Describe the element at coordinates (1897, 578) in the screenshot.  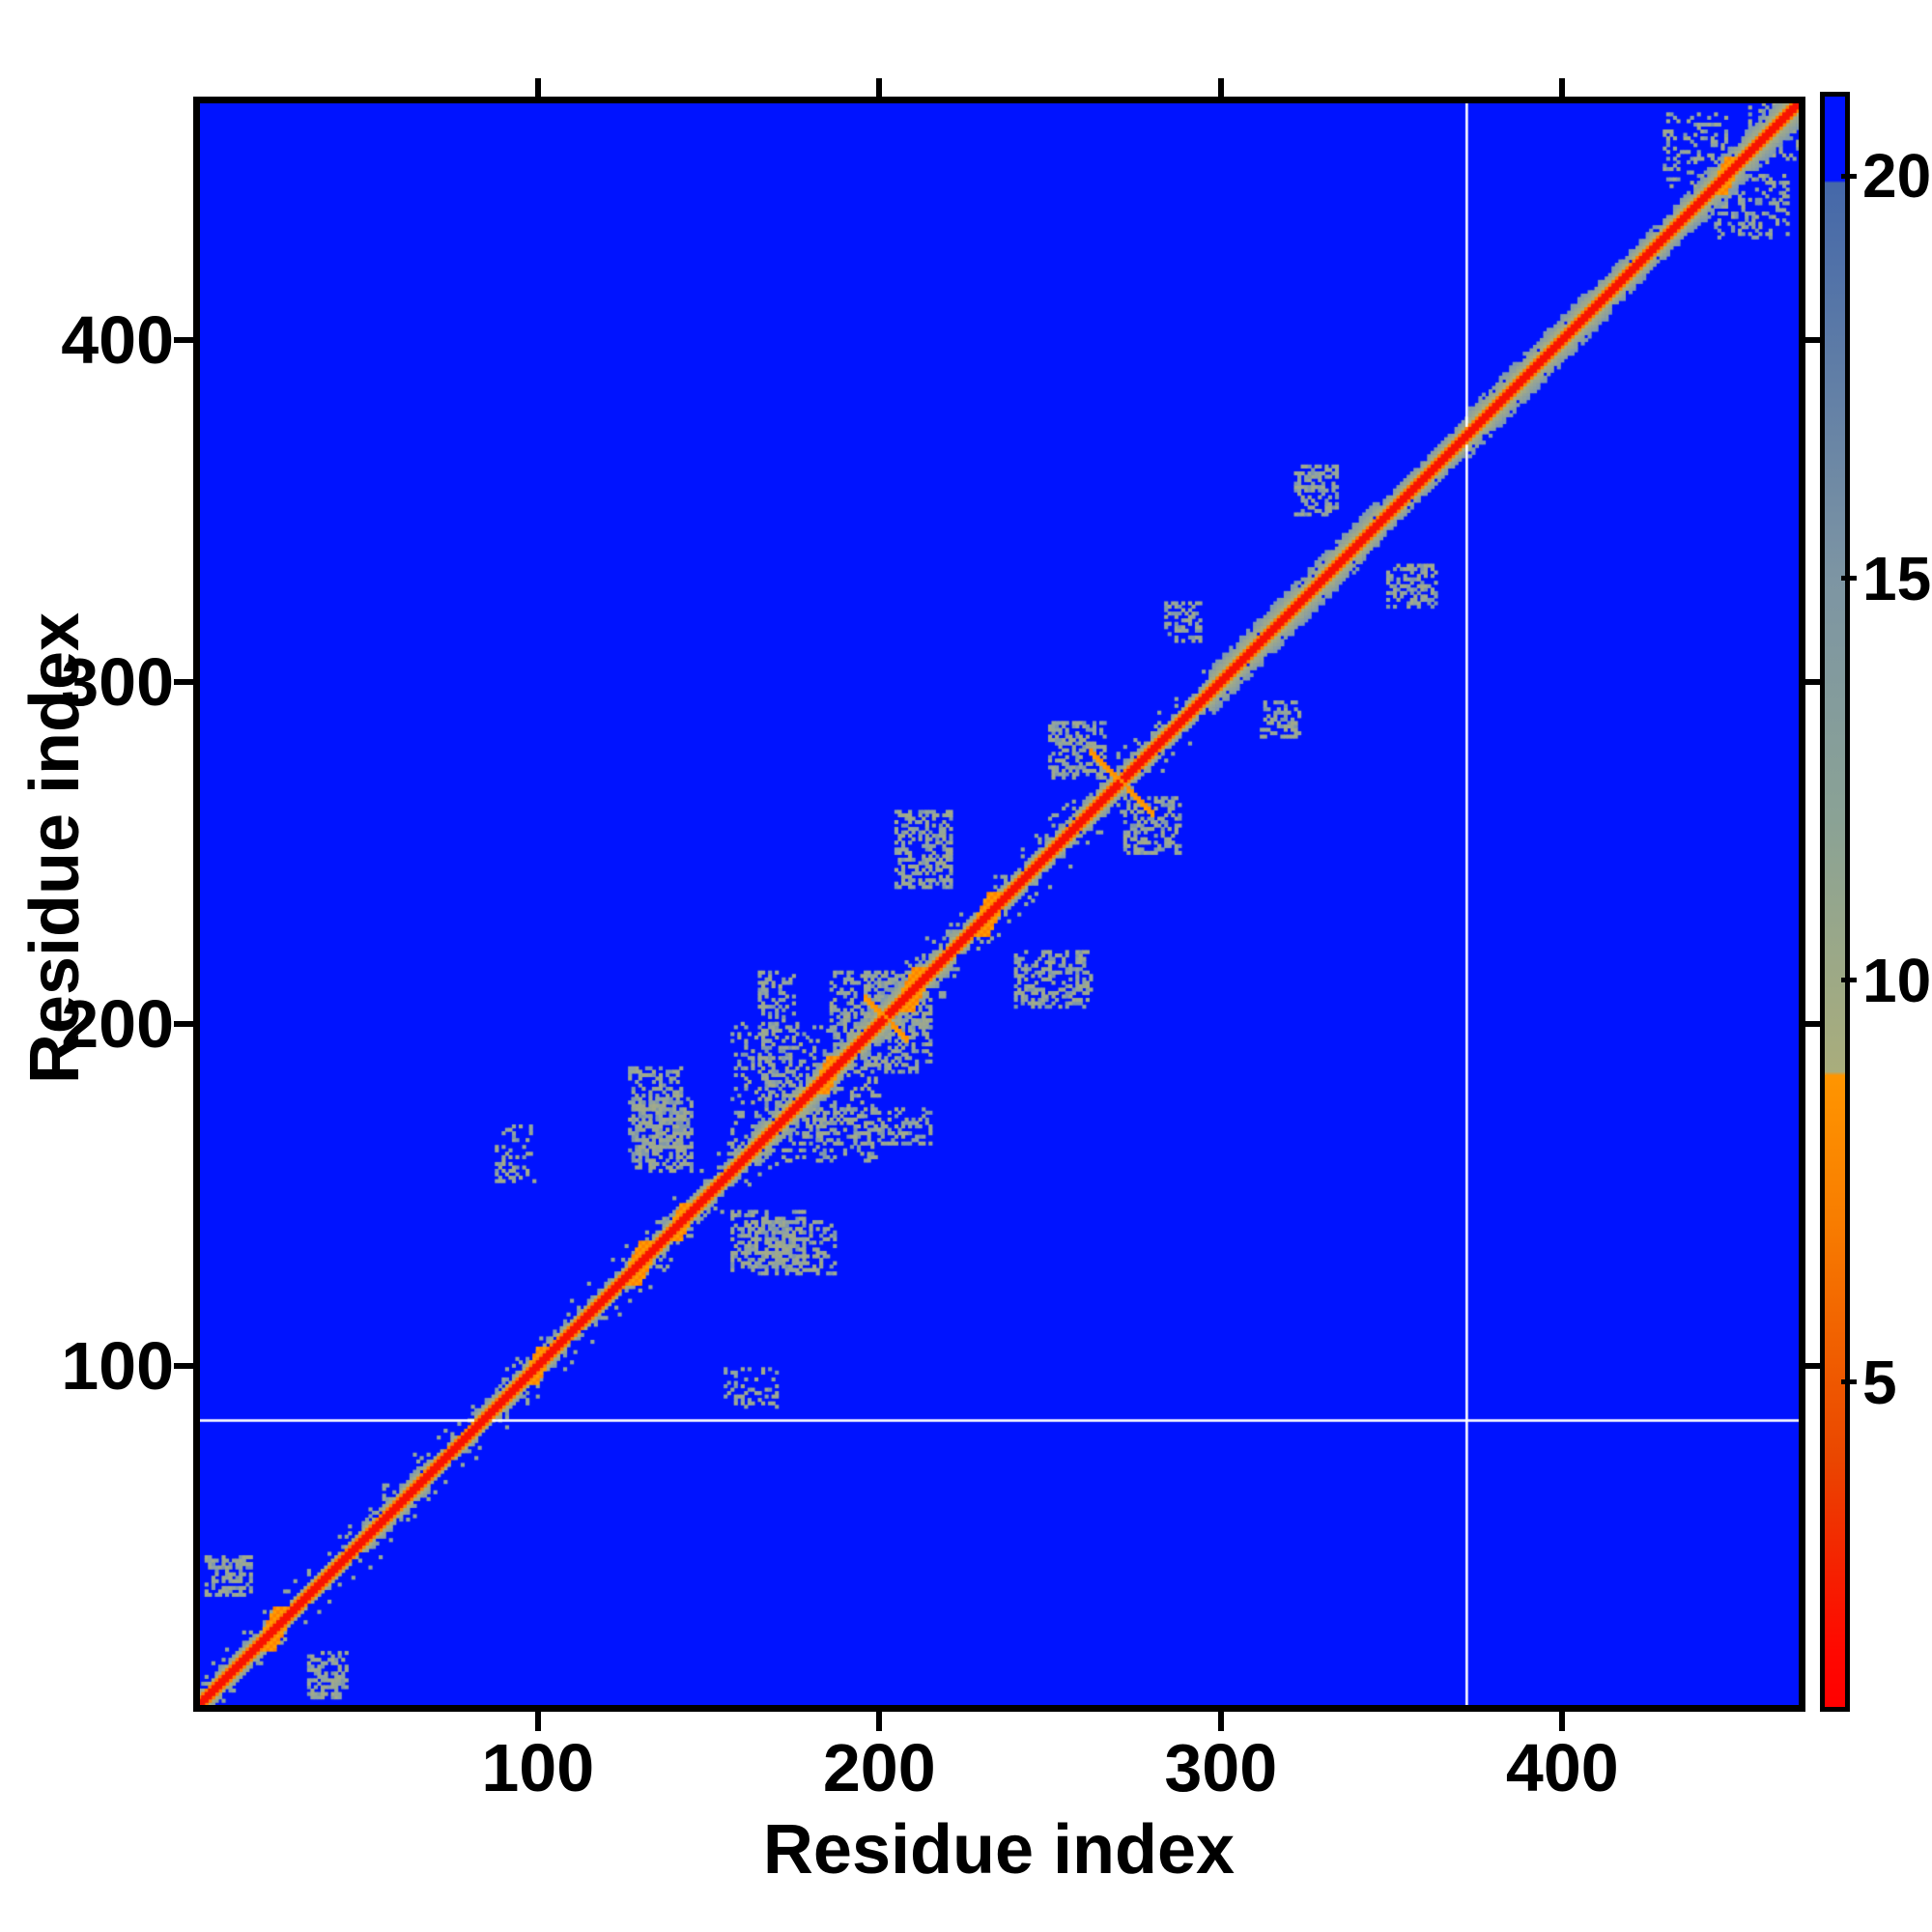
I see `colorbar-tick-label: 15` at that location.